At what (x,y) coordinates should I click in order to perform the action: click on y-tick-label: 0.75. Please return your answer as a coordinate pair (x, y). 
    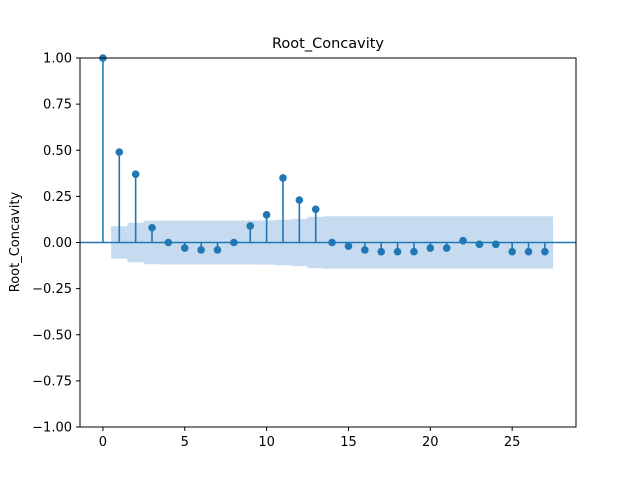
    Looking at the image, I should click on (57, 105).